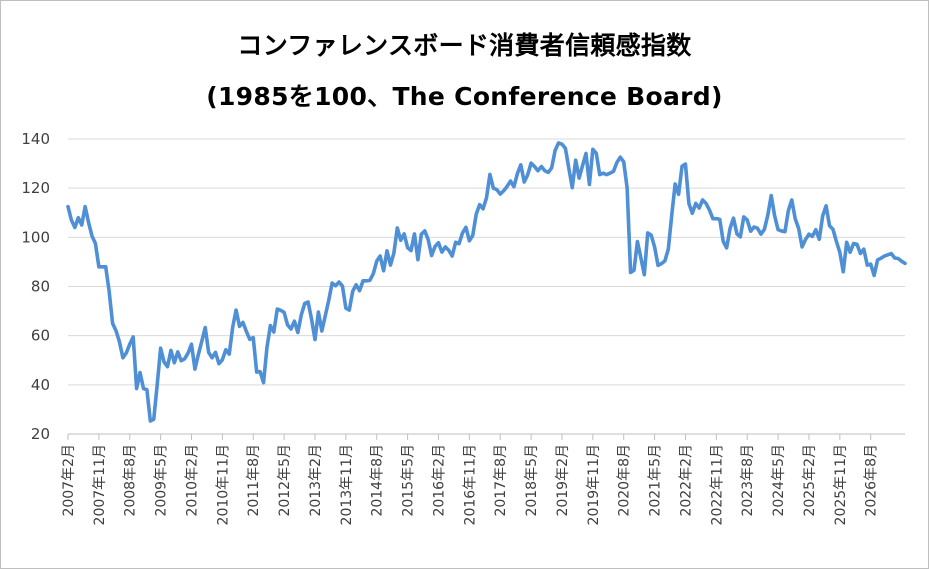  Describe the element at coordinates (439, 480) in the screenshot. I see `x-tick-label: 2016年2月` at that location.